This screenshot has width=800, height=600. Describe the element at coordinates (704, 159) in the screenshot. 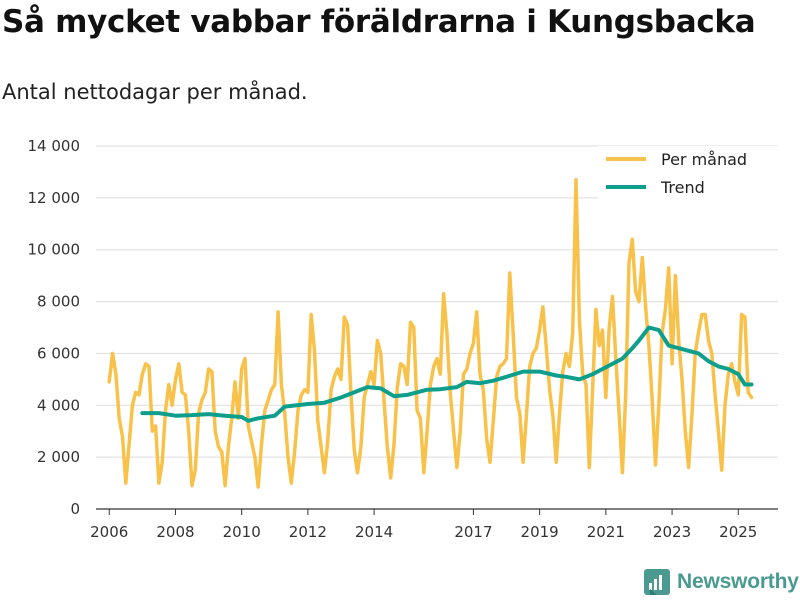

I see `legend-label-per-month: Per månad` at that location.